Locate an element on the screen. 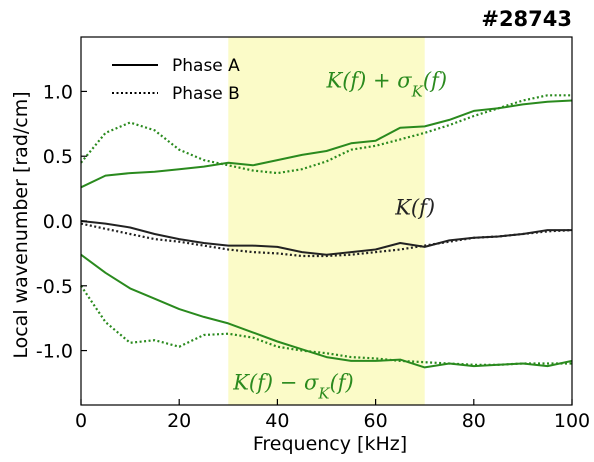 The height and width of the screenshot is (462, 594). y-tick-label: 0.0 is located at coordinates (58, 222).